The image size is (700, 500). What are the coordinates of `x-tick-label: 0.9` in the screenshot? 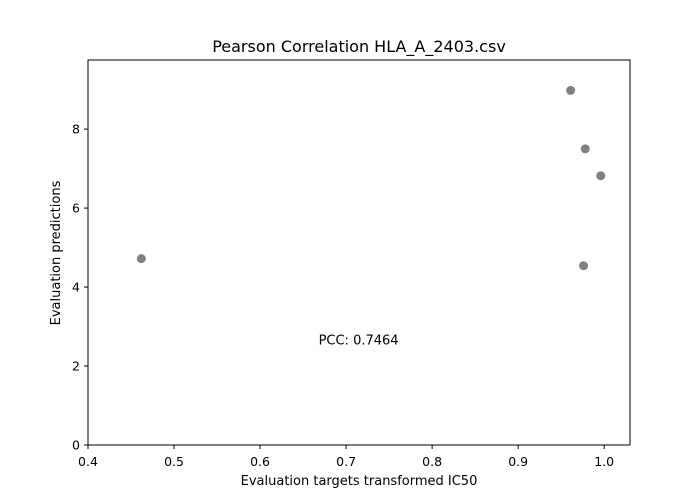 It's located at (518, 461).